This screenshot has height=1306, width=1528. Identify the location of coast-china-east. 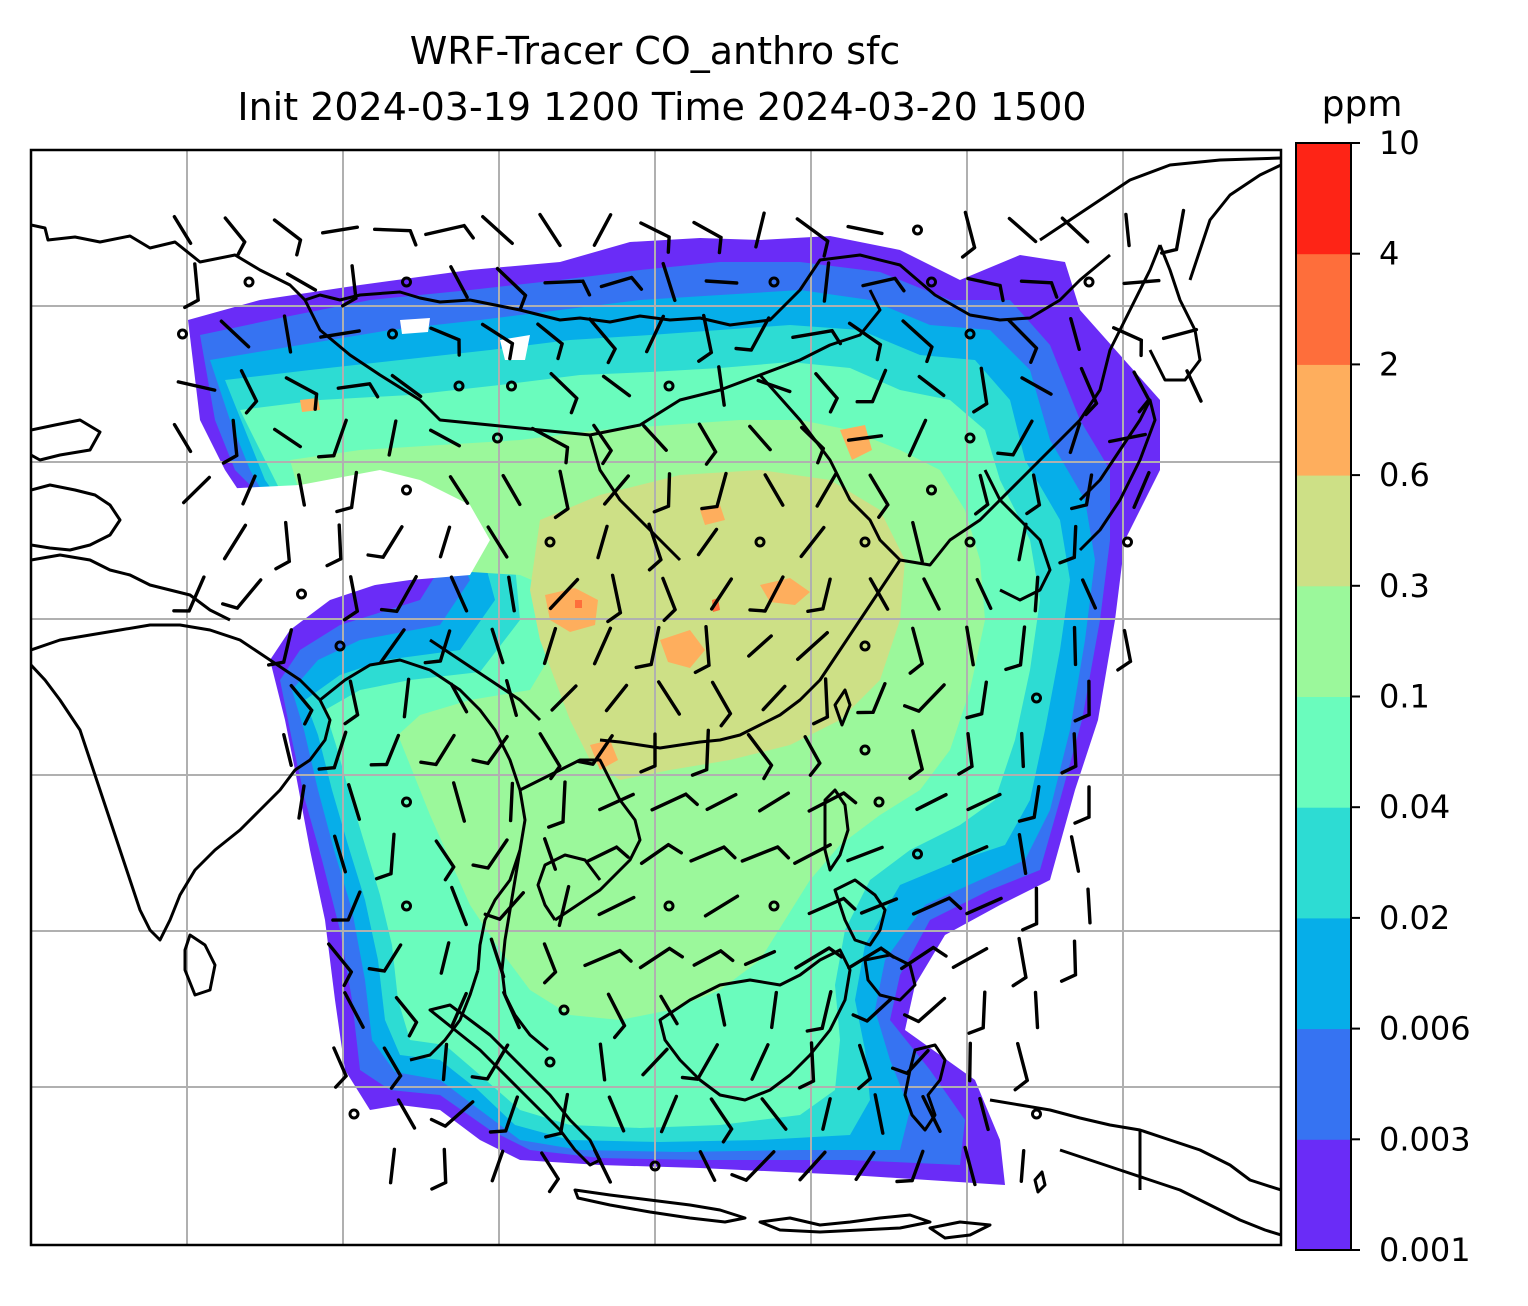
(960, 405).